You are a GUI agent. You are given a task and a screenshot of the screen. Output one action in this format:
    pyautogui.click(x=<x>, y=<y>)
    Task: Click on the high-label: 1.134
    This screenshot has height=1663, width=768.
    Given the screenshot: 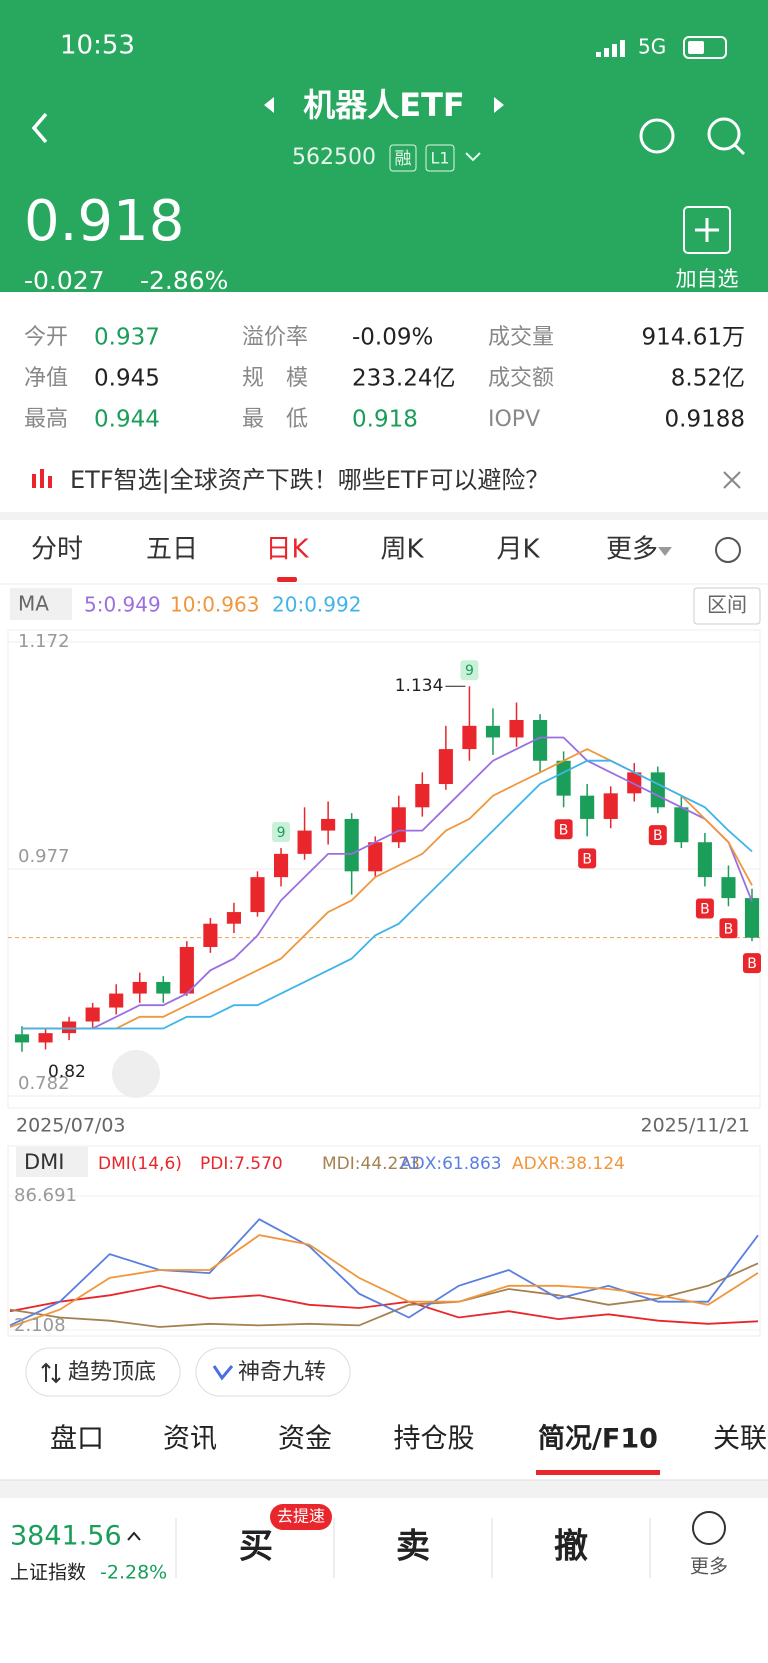 What is the action you would take?
    pyautogui.click(x=419, y=686)
    